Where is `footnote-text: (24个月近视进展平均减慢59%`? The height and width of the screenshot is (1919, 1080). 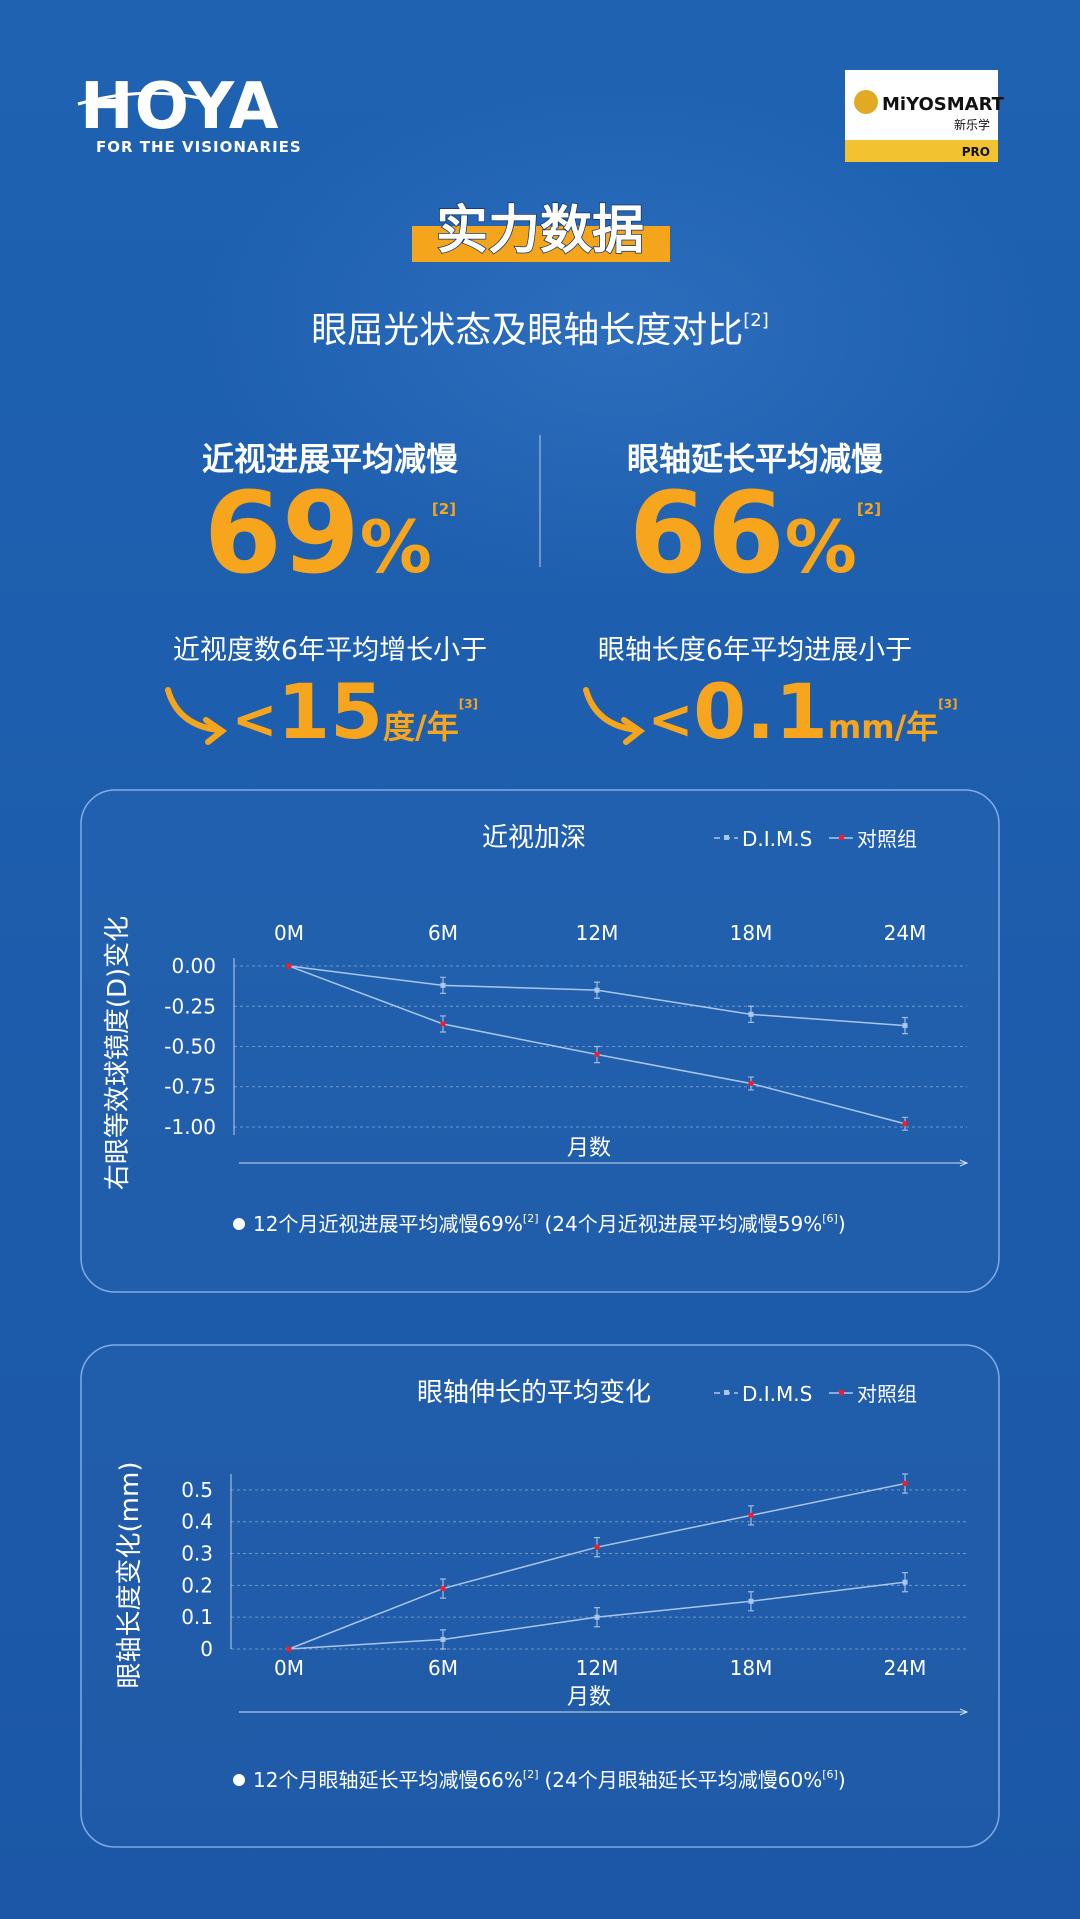 footnote-text: (24个月近视进展平均减慢59% is located at coordinates (684, 1224).